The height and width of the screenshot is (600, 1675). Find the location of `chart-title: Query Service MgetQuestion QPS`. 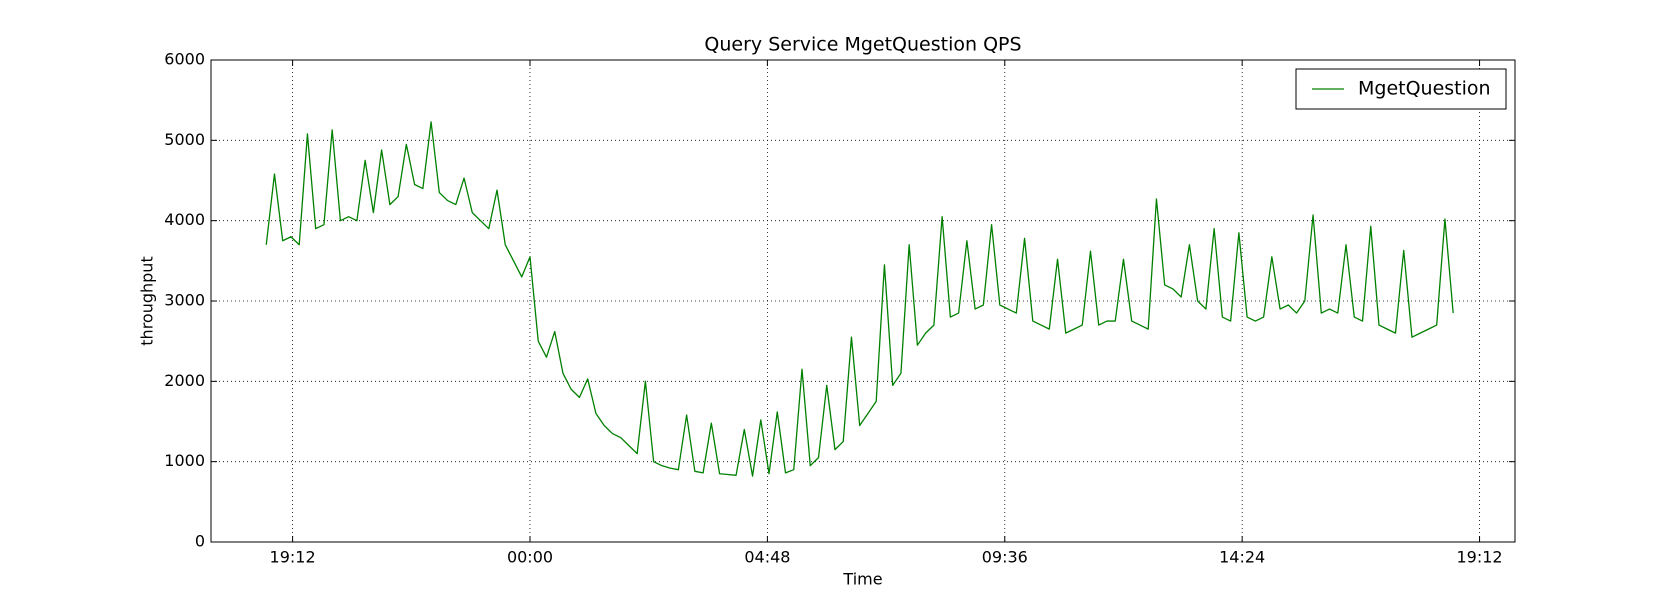

chart-title: Query Service MgetQuestion QPS is located at coordinates (862, 45).